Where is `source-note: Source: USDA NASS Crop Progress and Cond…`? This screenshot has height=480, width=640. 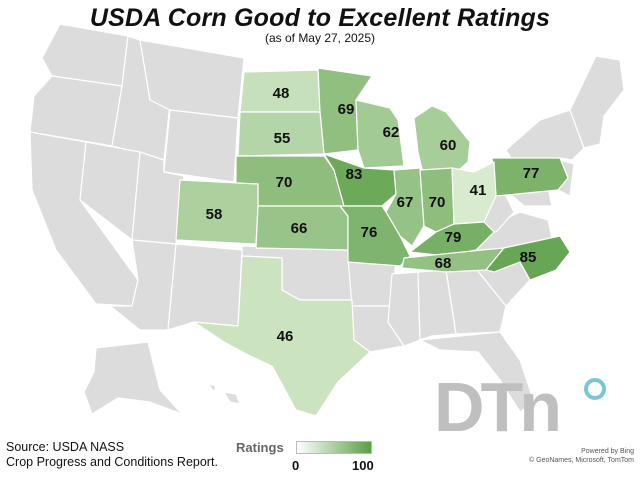 source-note: Source: USDA NASS Crop Progress and Cond… is located at coordinates (112, 455).